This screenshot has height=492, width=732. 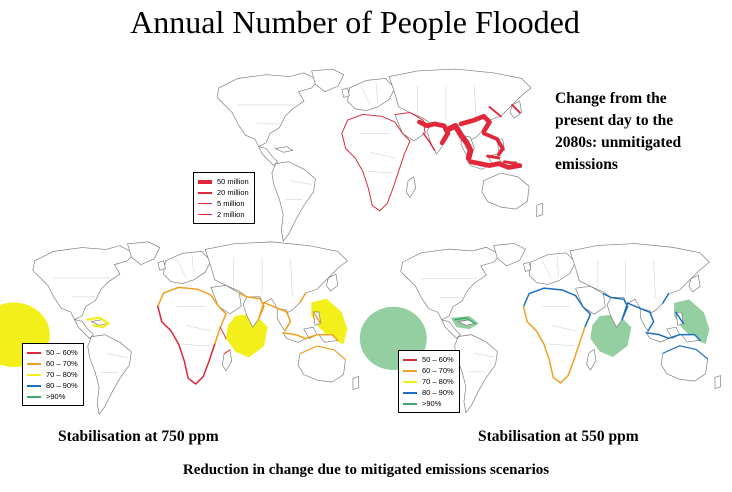 I want to click on legend-label: 2 million, so click(x=231, y=214).